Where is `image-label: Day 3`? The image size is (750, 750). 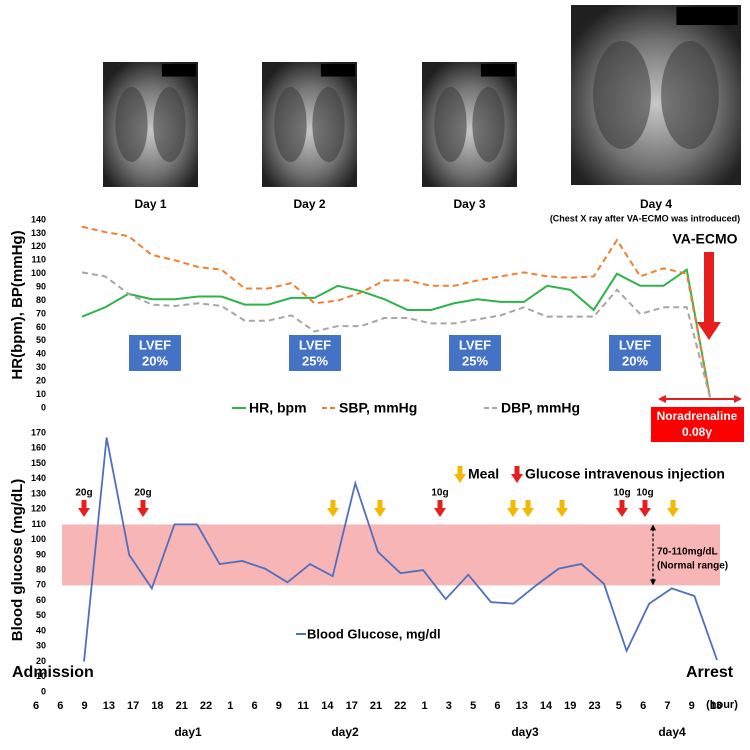
image-label: Day 3 is located at coordinates (469, 204).